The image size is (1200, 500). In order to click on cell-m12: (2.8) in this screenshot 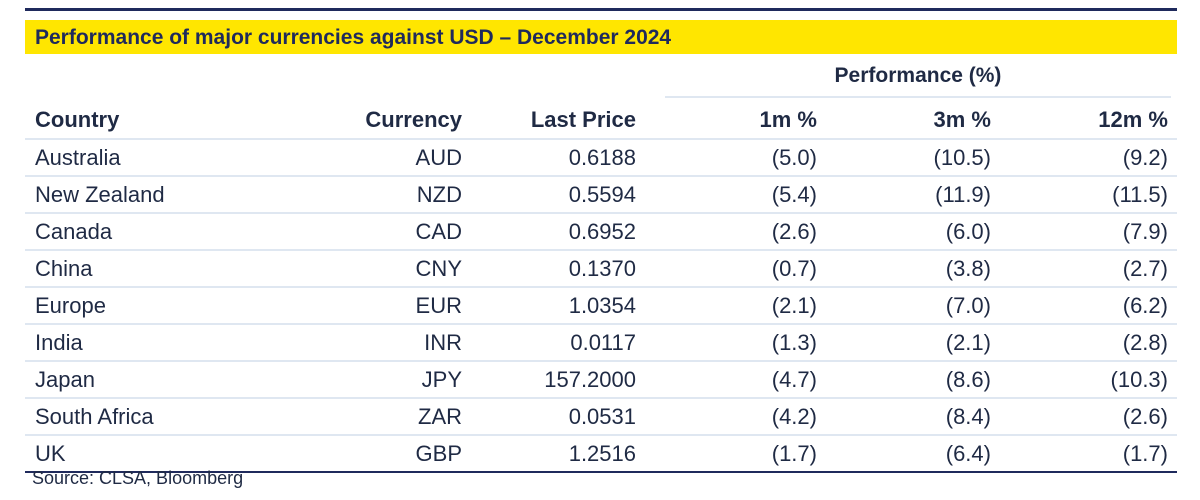, I will do `click(1145, 342)`.